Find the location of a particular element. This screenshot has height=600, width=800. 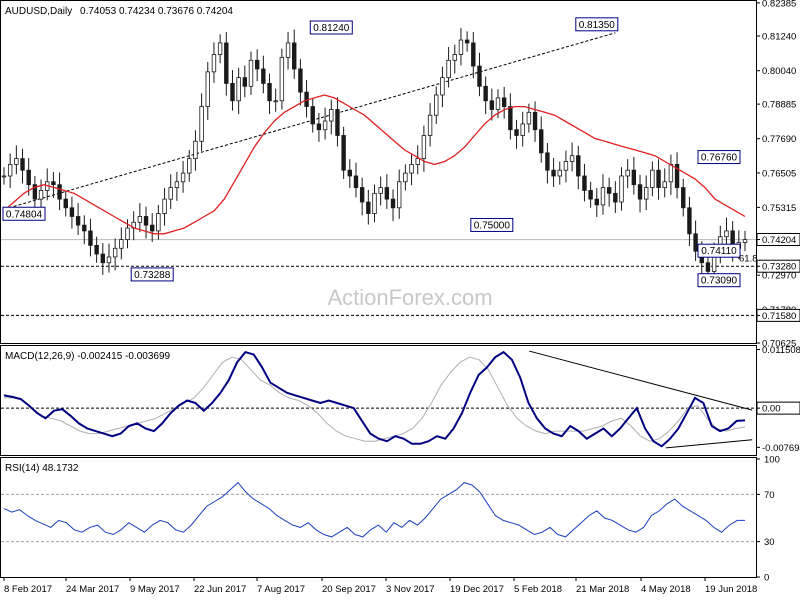

rsi-line is located at coordinates (374, 509).